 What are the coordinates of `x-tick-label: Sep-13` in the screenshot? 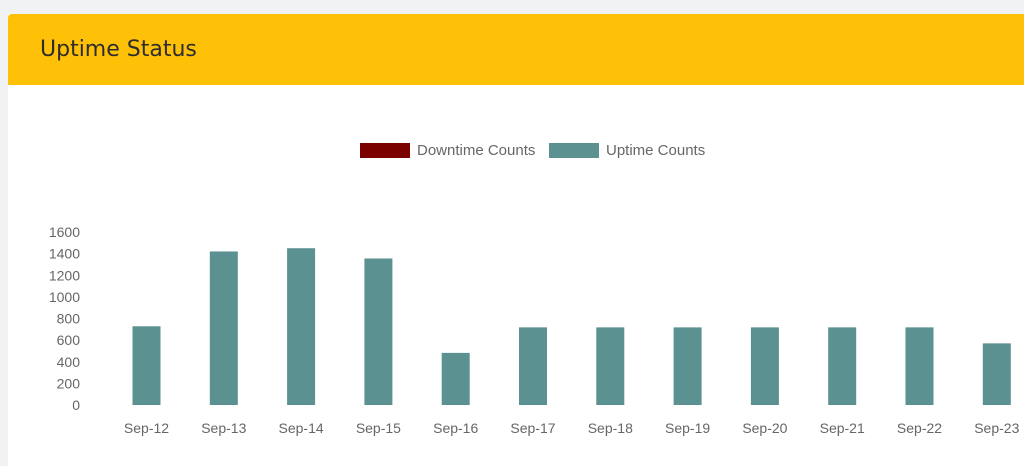 It's located at (223, 428).